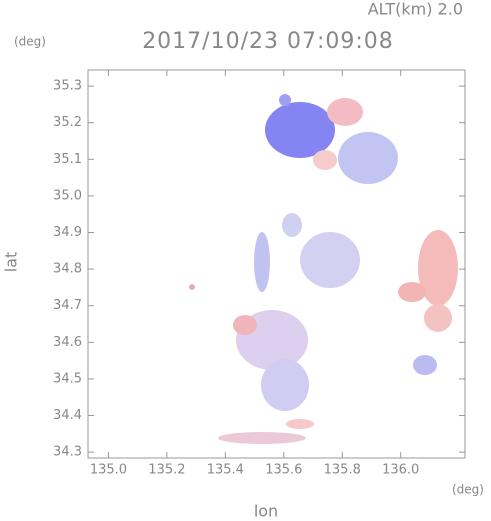  I want to click on y-axis-label: lat, so click(11, 262).